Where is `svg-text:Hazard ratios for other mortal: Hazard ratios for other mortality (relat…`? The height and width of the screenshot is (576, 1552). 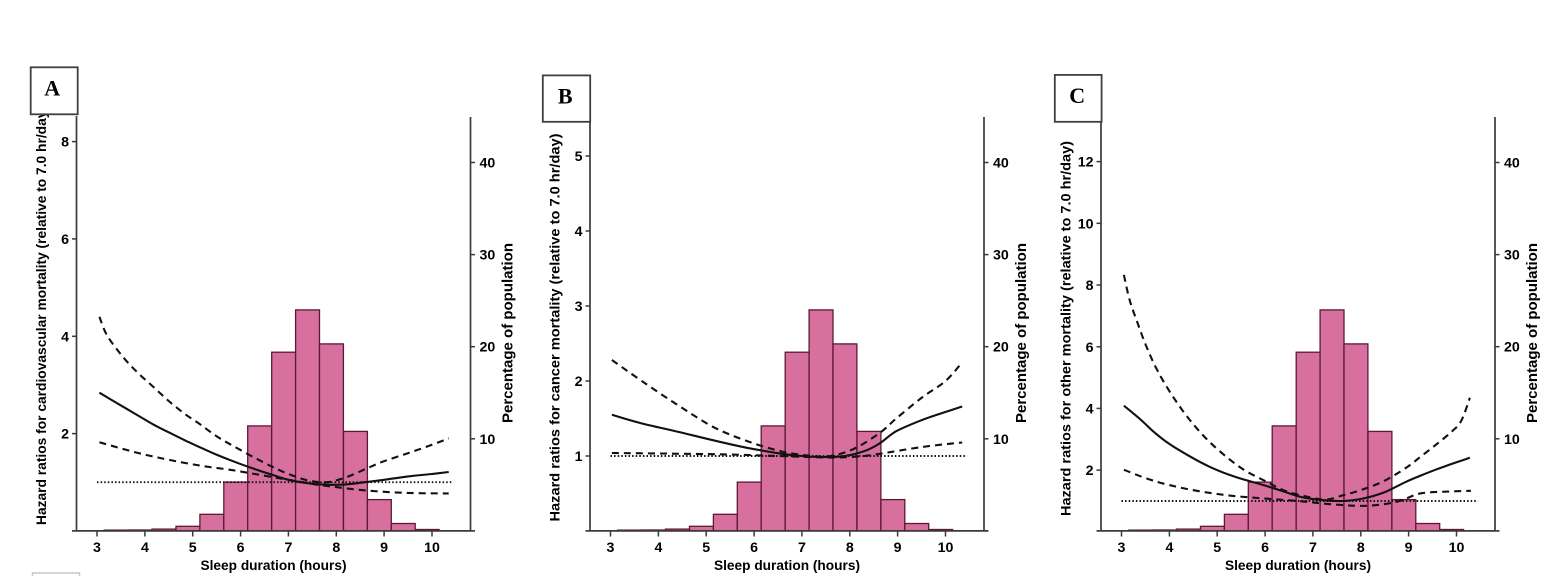
svg-text:Hazard ratios for other mortal: Hazard ratios for other mortality (relat… is located at coordinates (1066, 328).